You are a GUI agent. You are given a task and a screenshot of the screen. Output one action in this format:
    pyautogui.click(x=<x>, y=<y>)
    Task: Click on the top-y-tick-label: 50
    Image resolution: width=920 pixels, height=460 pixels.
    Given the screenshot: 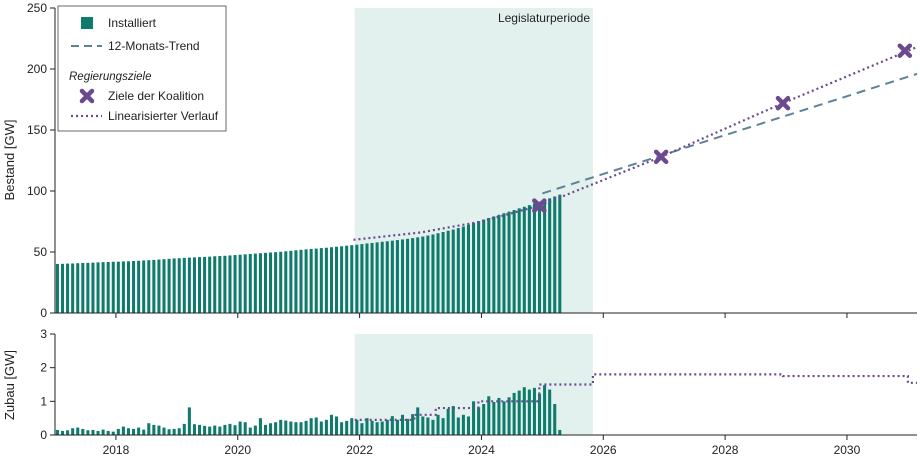 What is the action you would take?
    pyautogui.click(x=41, y=252)
    